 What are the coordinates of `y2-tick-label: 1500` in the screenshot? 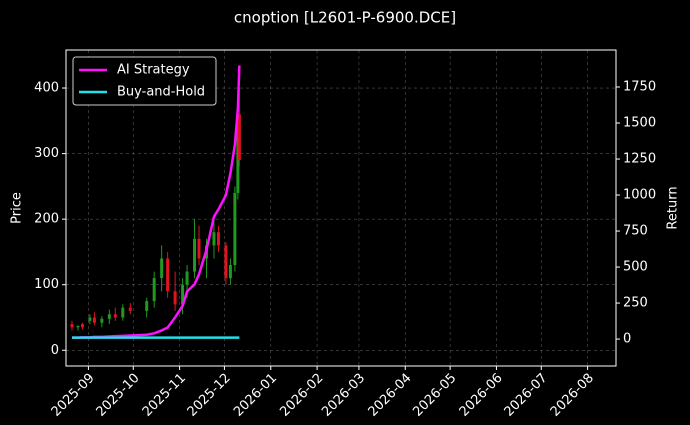 It's located at (639, 123).